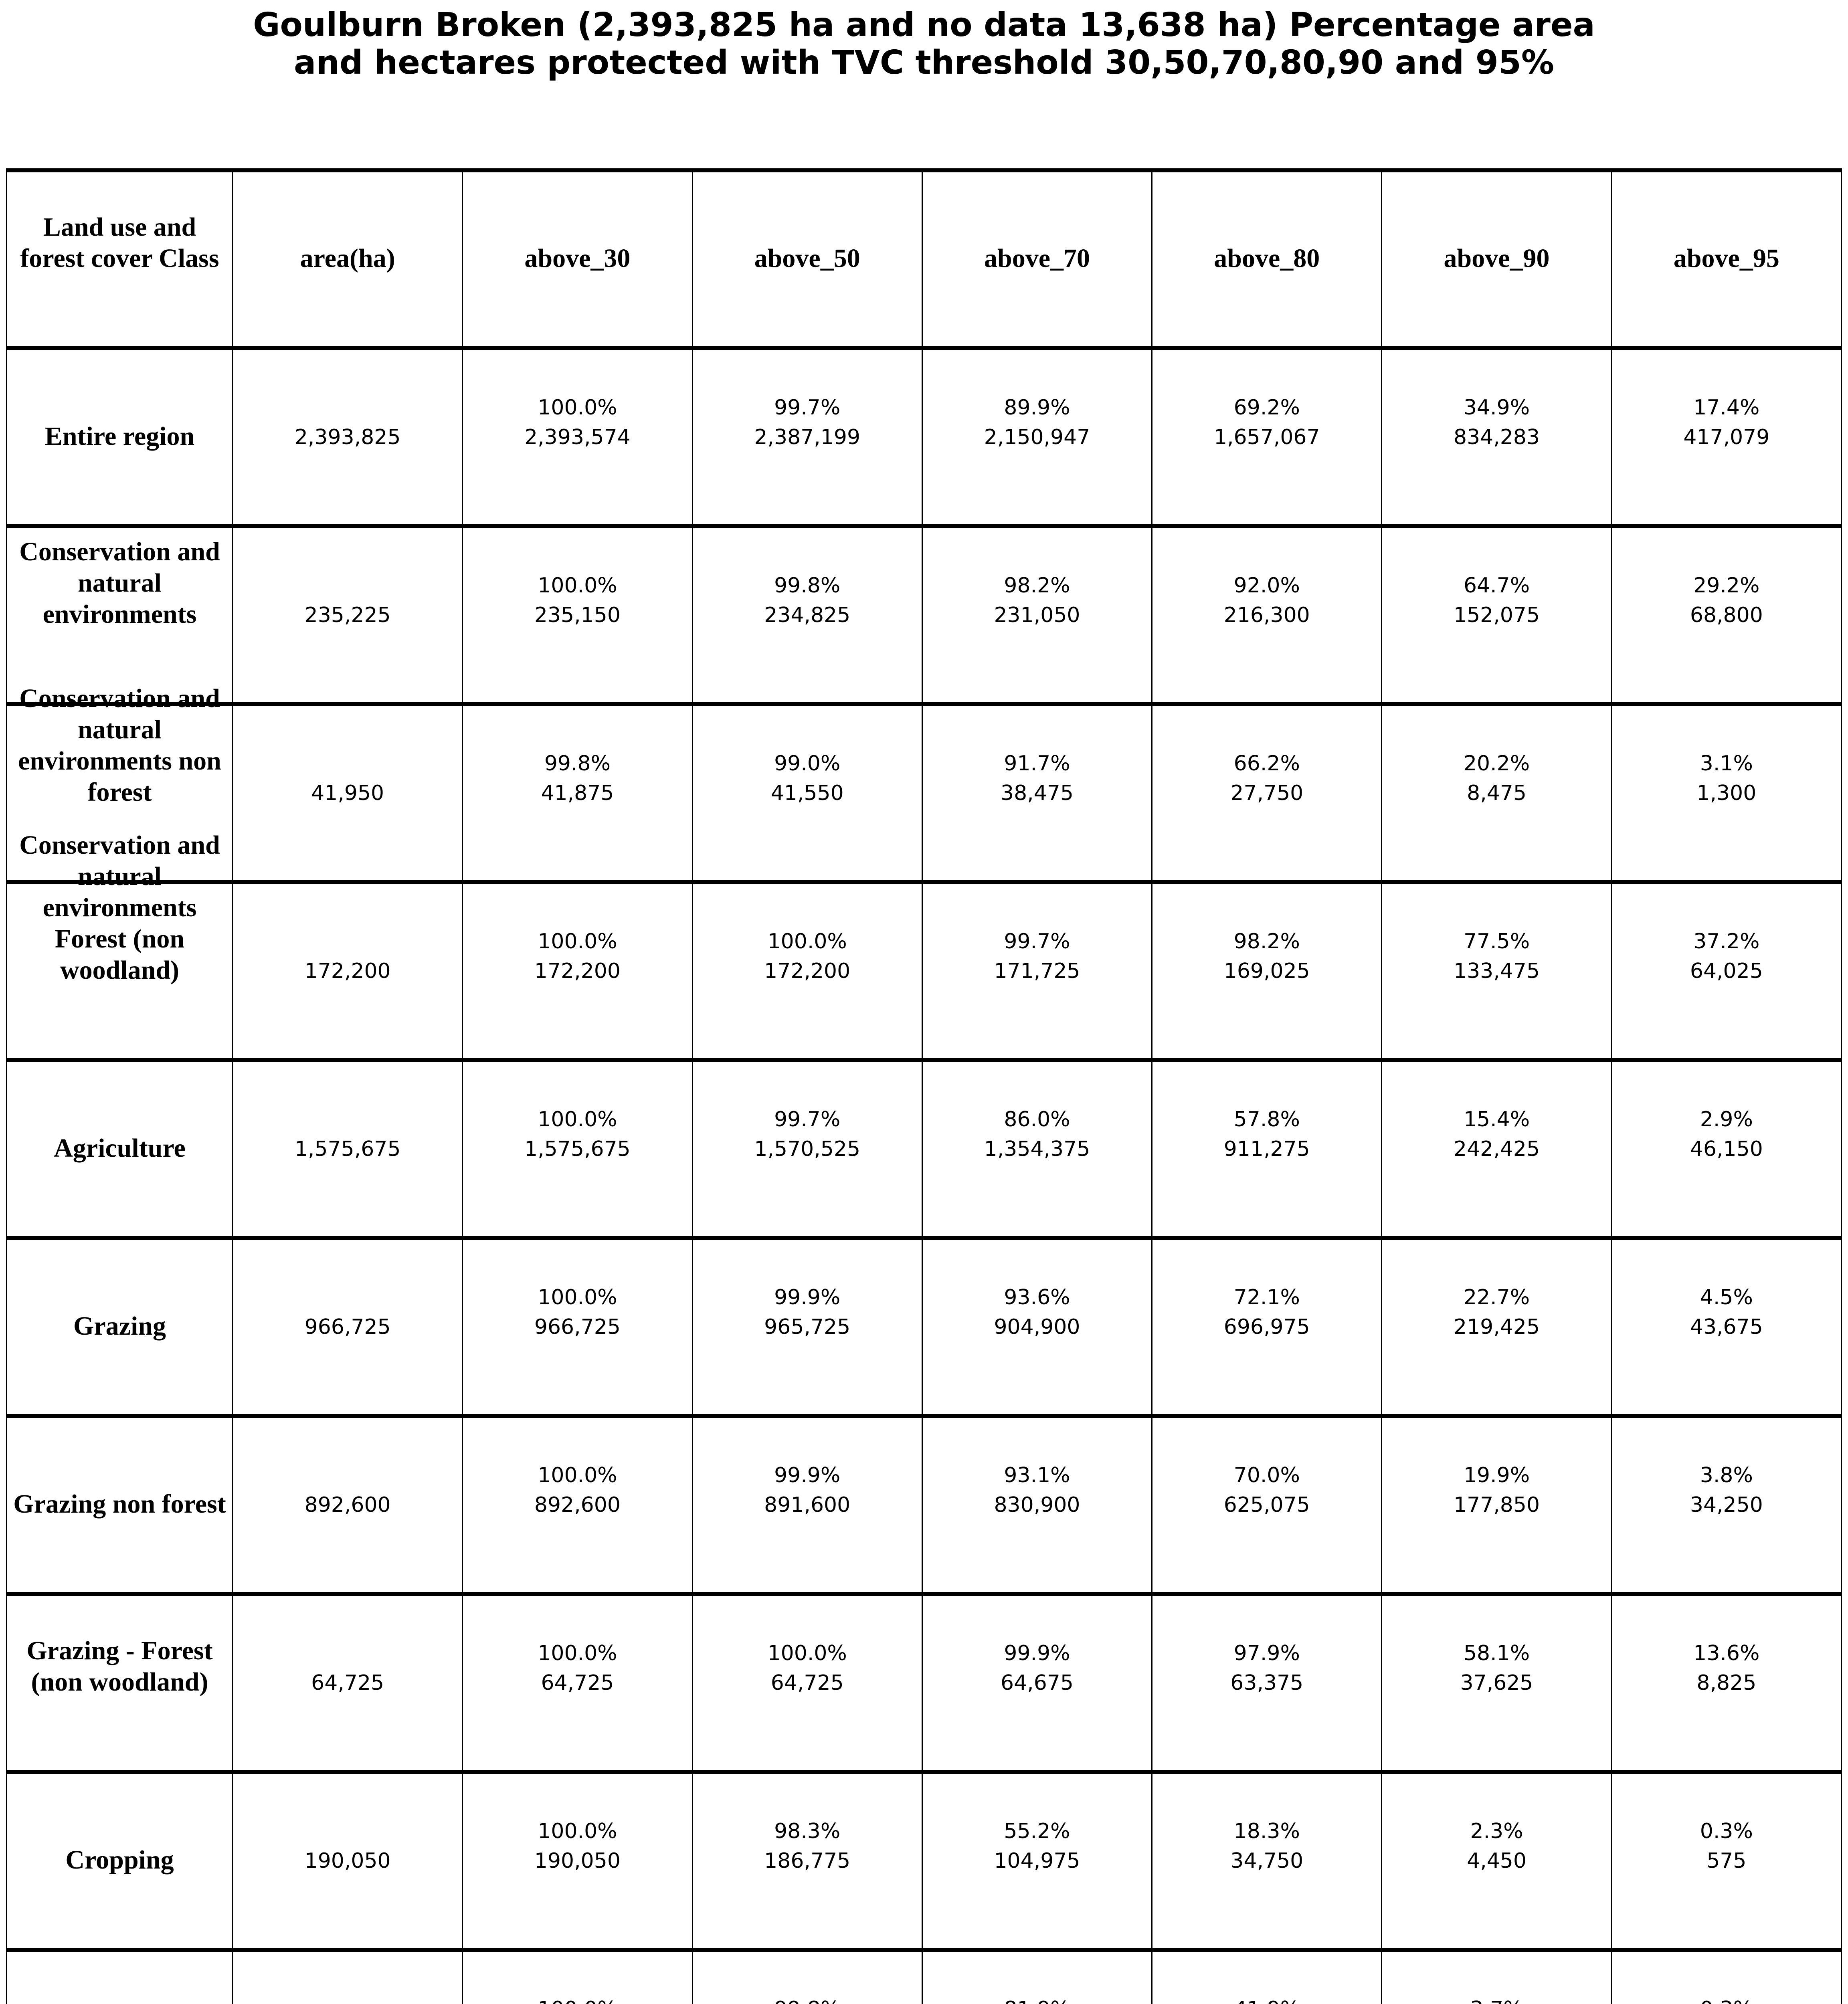 Image resolution: width=1848 pixels, height=2004 pixels. What do you see at coordinates (1266, 586) in the screenshot?
I see `percent-value: 92.0%` at bounding box center [1266, 586].